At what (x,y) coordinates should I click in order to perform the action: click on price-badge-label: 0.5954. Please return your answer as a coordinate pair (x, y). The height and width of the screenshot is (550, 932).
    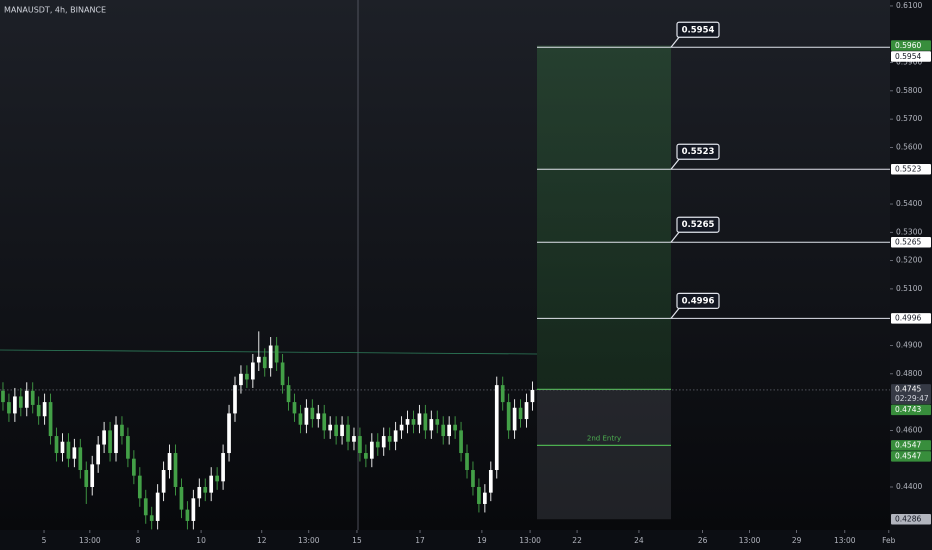
    Looking at the image, I should click on (908, 56).